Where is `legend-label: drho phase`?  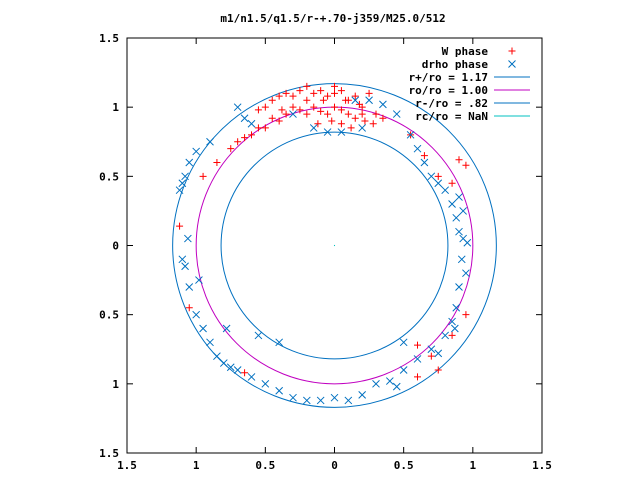
legend-label: drho phase is located at coordinates (455, 64).